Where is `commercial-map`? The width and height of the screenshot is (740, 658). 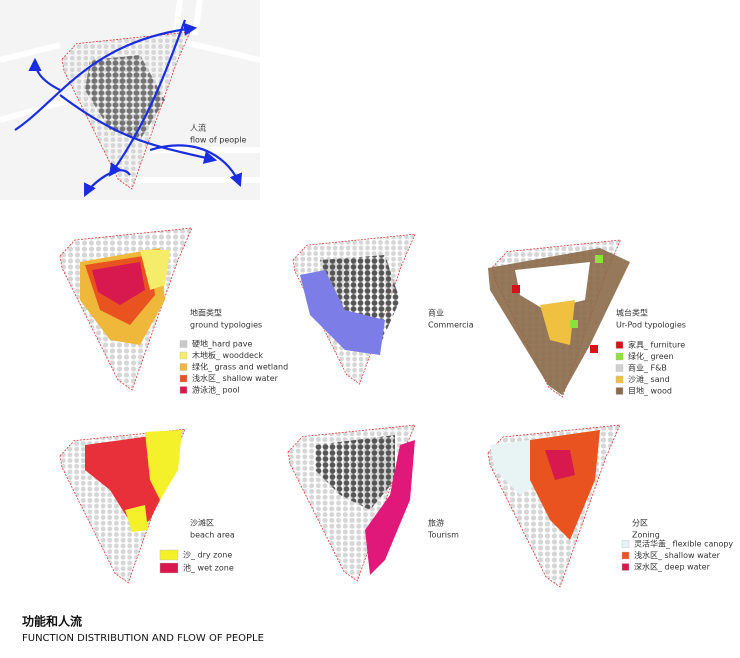 commercial-map is located at coordinates (354, 309).